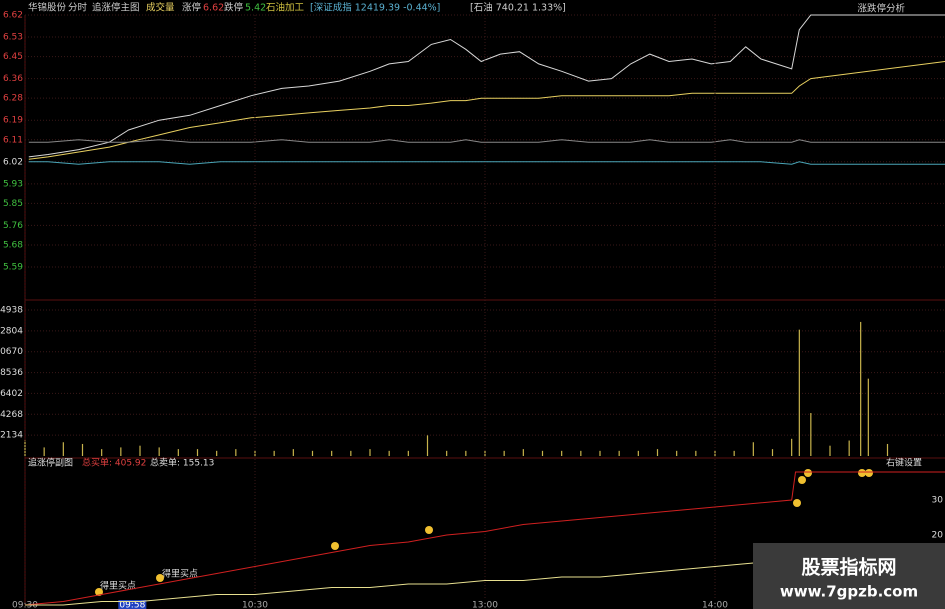  Describe the element at coordinates (881, 9) in the screenshot. I see `analysis-button: 涨跌停分析` at that location.